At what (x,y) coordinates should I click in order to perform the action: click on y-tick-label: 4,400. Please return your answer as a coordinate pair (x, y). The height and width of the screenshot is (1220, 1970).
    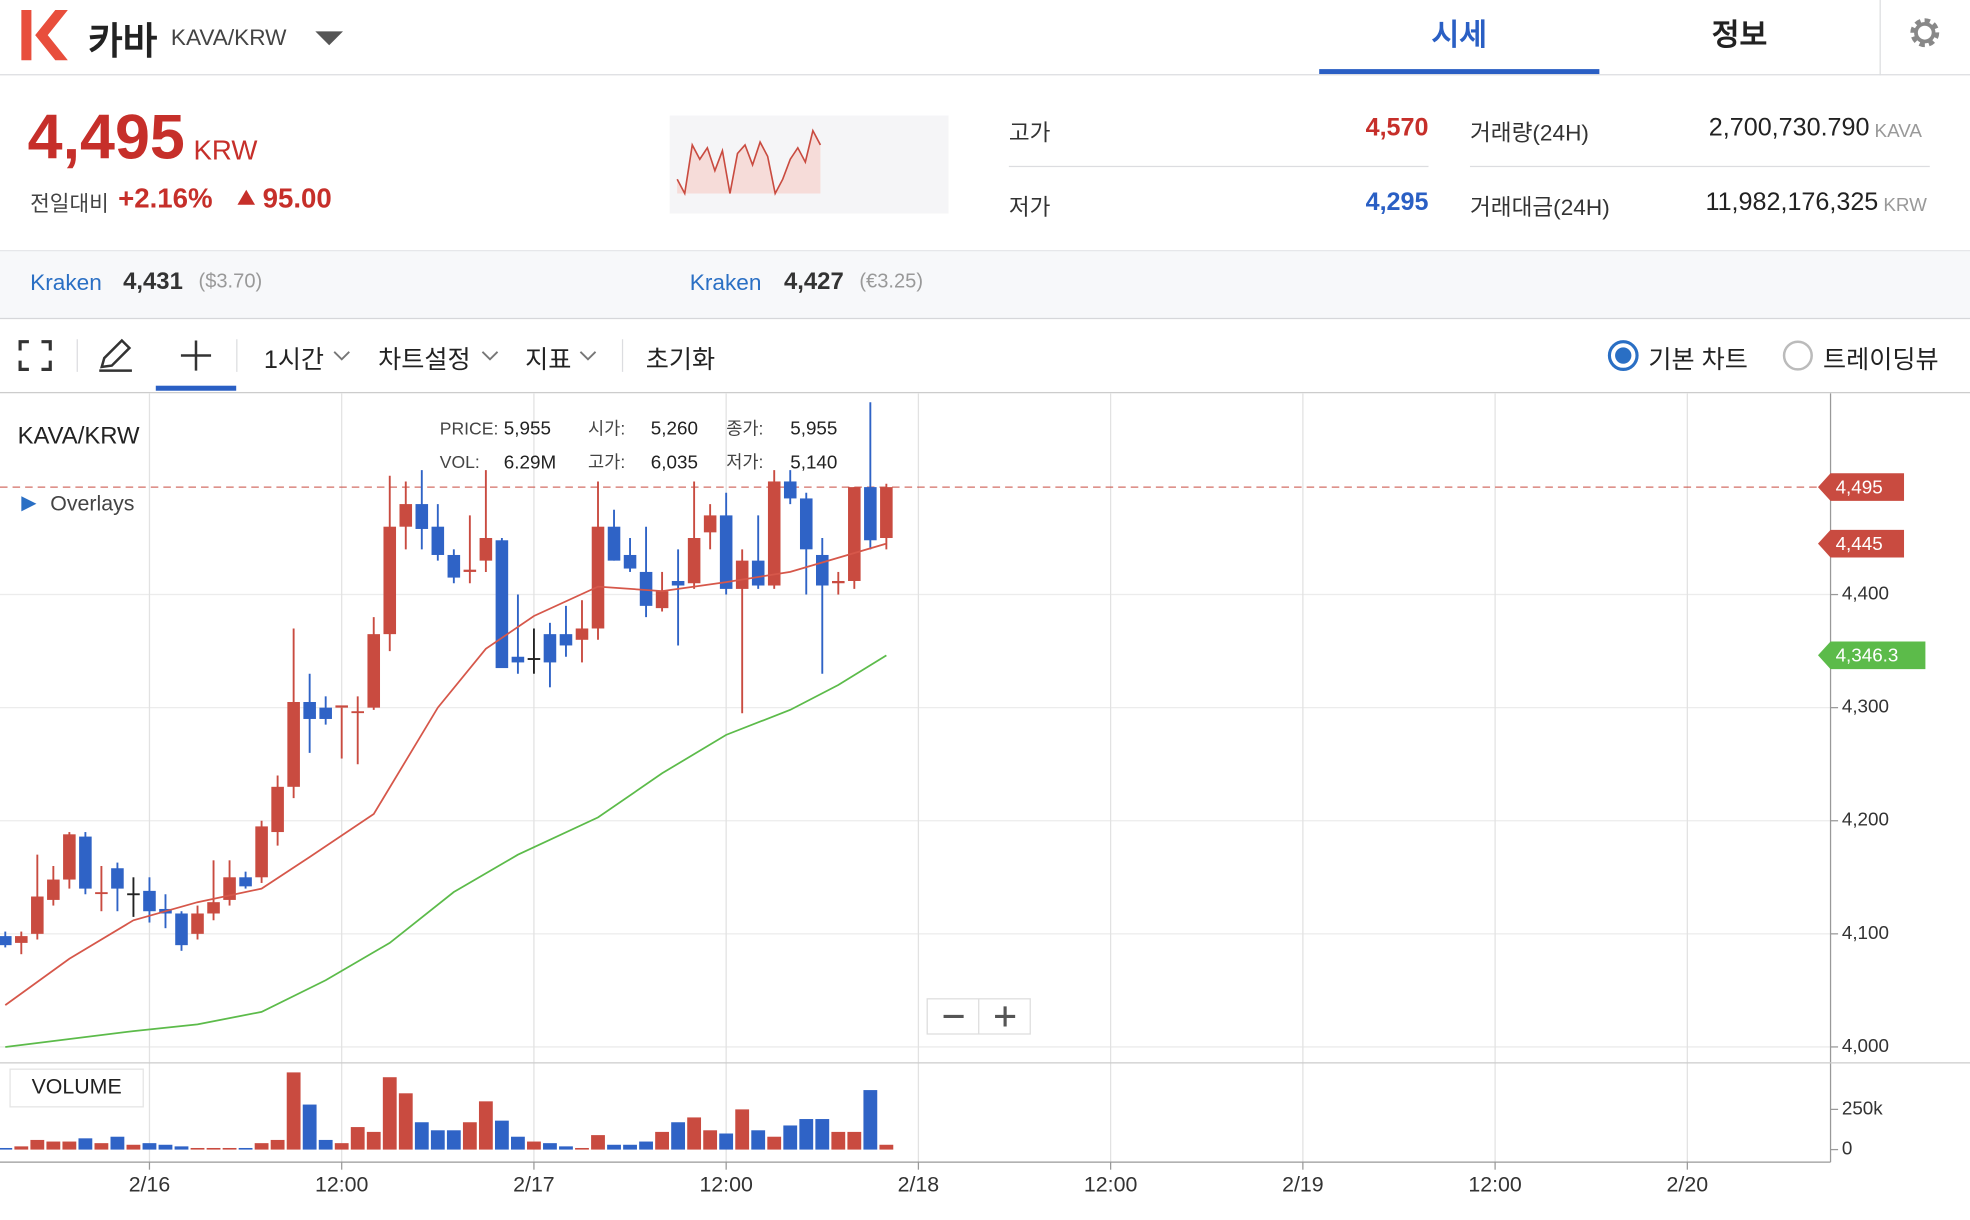
    Looking at the image, I should click on (1865, 593).